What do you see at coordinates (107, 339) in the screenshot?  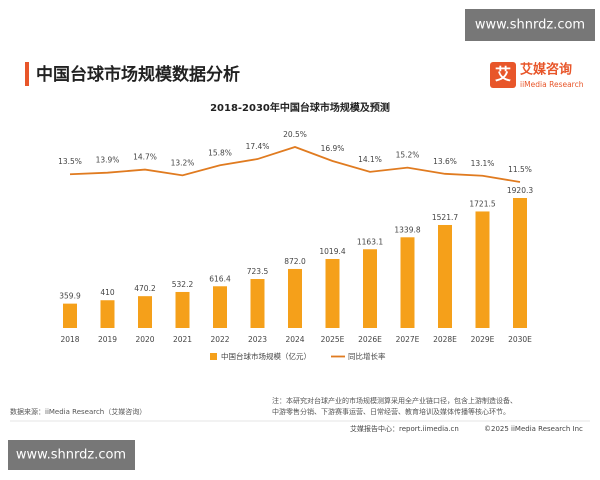 I see `x-tick-label: 2019` at bounding box center [107, 339].